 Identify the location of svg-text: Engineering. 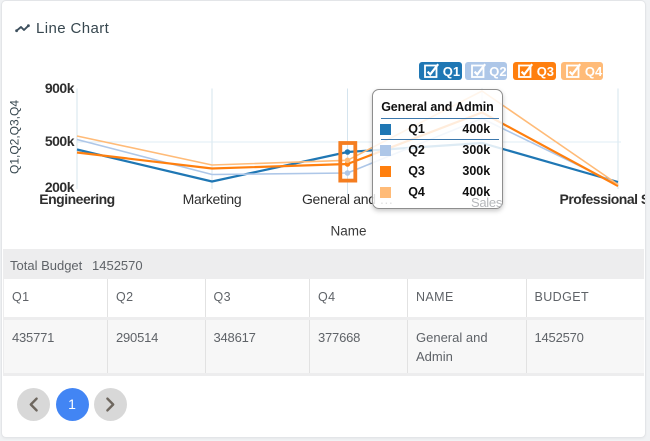
(76, 199).